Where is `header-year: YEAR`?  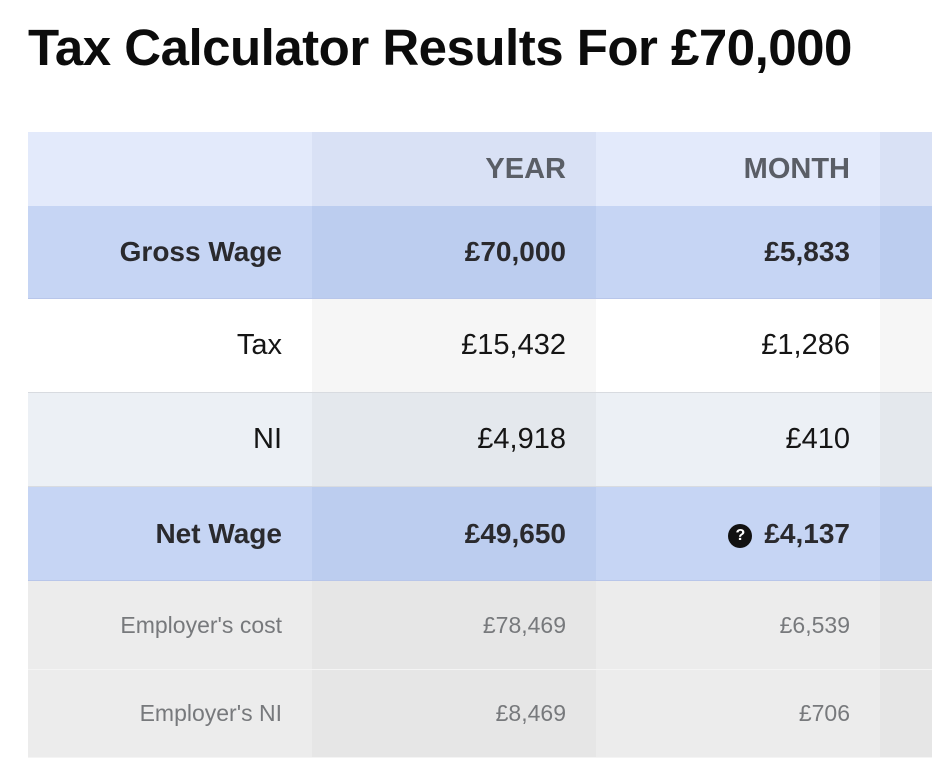
header-year: YEAR is located at coordinates (454, 169).